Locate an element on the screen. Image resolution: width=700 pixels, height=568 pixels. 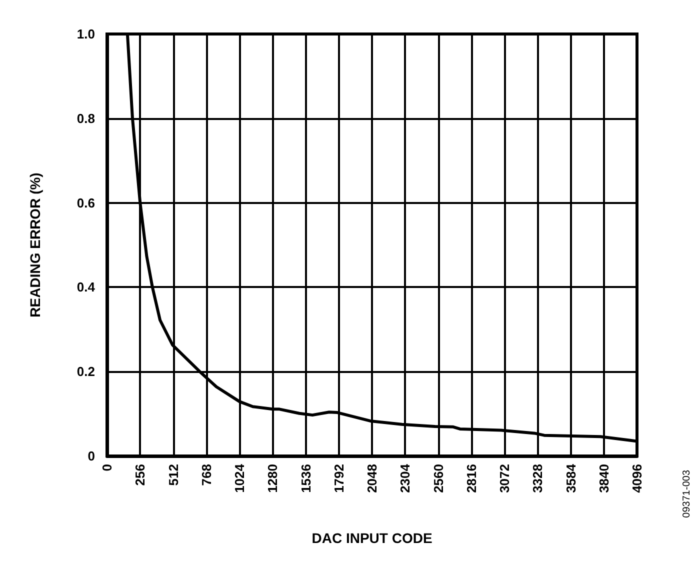
text: 09371-003 is located at coordinates (687, 494).